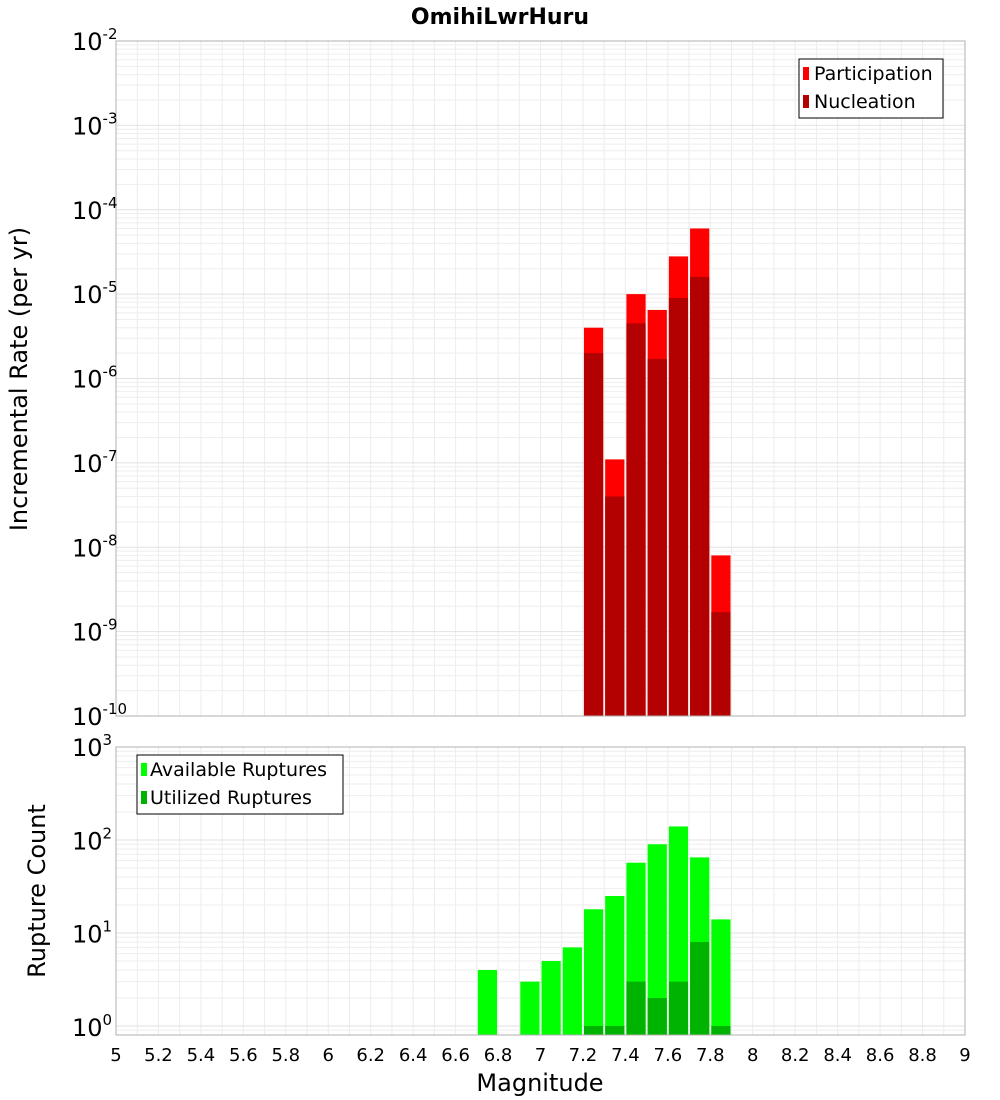 This screenshot has width=1000, height=1100. I want to click on bottom-legend: Available Ruptures Utilized Ruptures, so click(240, 784).